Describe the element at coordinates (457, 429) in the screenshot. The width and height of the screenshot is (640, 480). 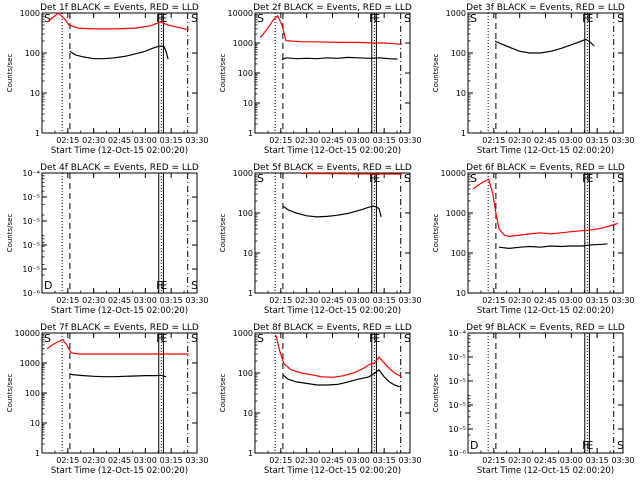
I see `y-tick-label: 10⁻⁵` at that location.